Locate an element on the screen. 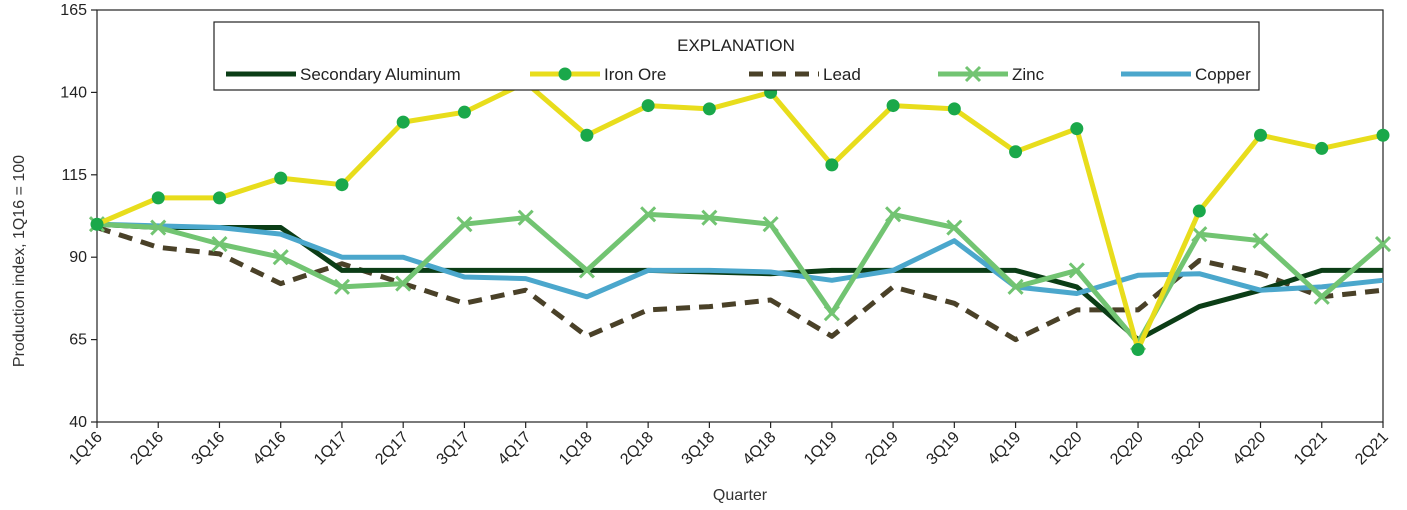 This screenshot has height=510, width=1407. x-tick-label: 1Q16 is located at coordinates (86, 449).